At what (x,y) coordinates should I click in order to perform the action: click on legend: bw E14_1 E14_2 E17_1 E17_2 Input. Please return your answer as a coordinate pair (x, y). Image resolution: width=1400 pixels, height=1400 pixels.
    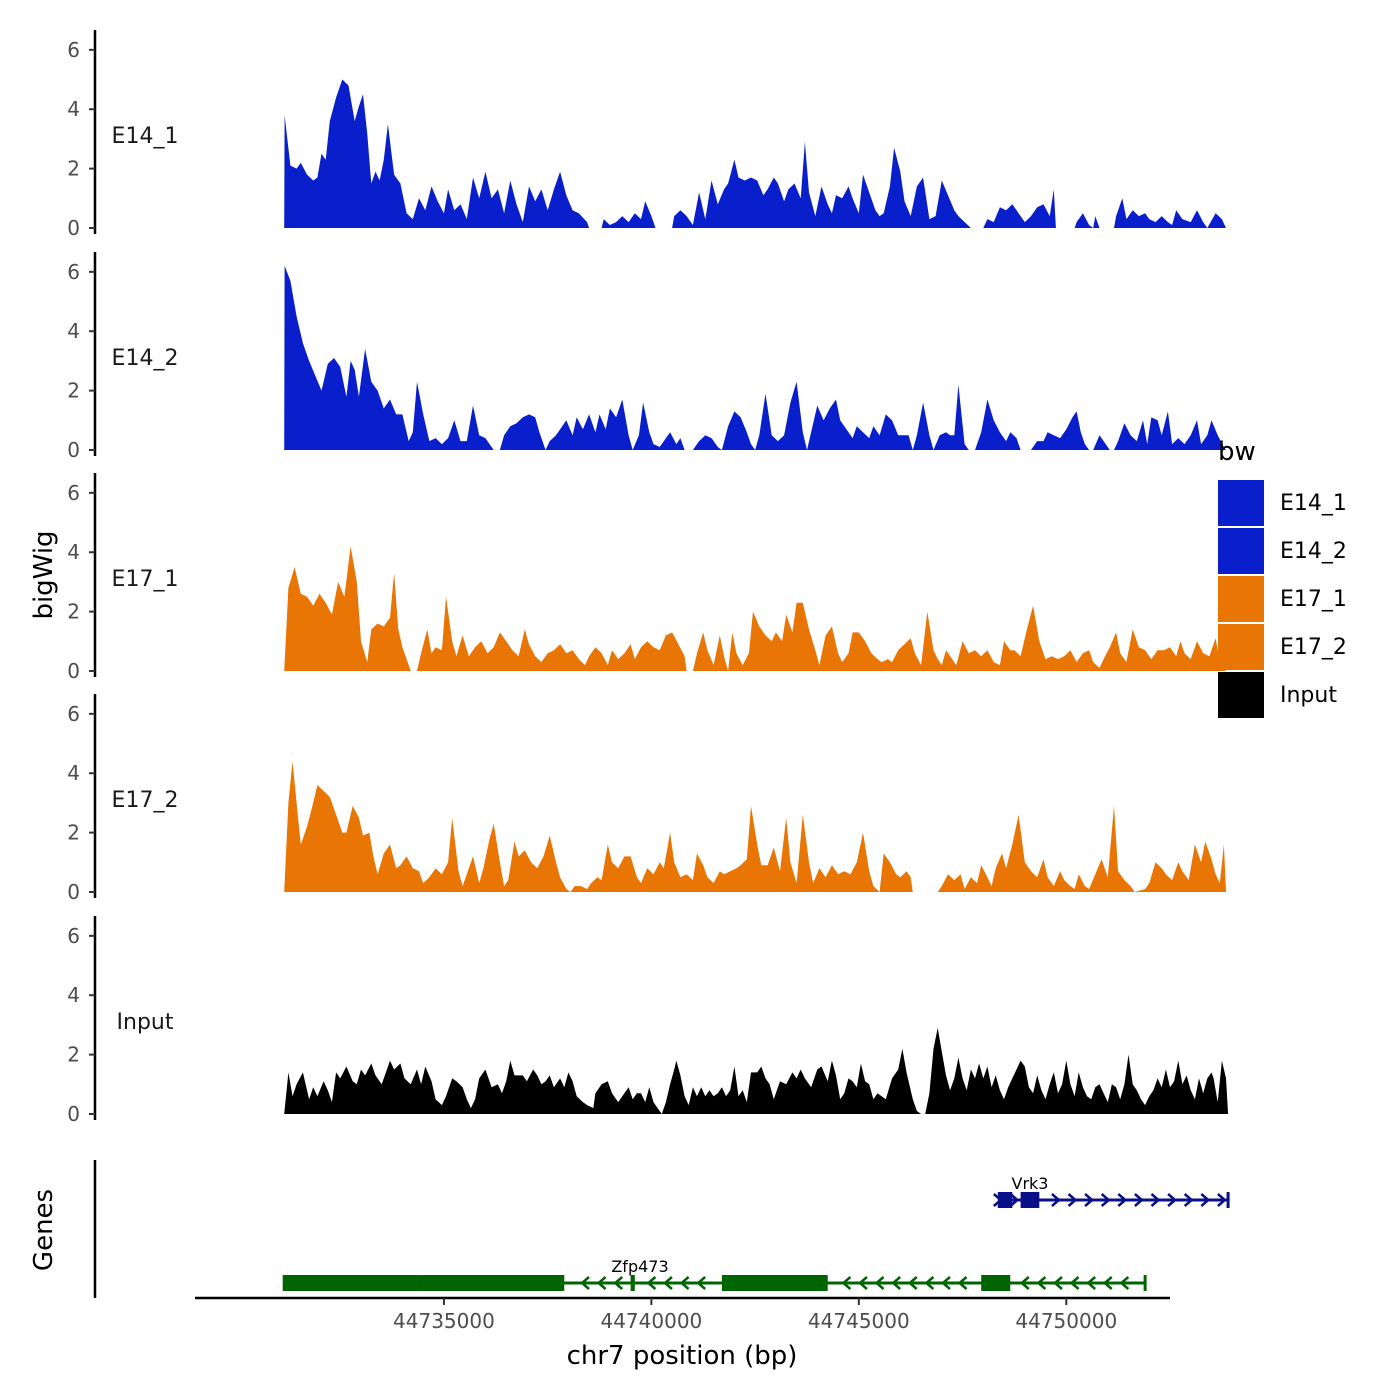
    Looking at the image, I should click on (1282, 577).